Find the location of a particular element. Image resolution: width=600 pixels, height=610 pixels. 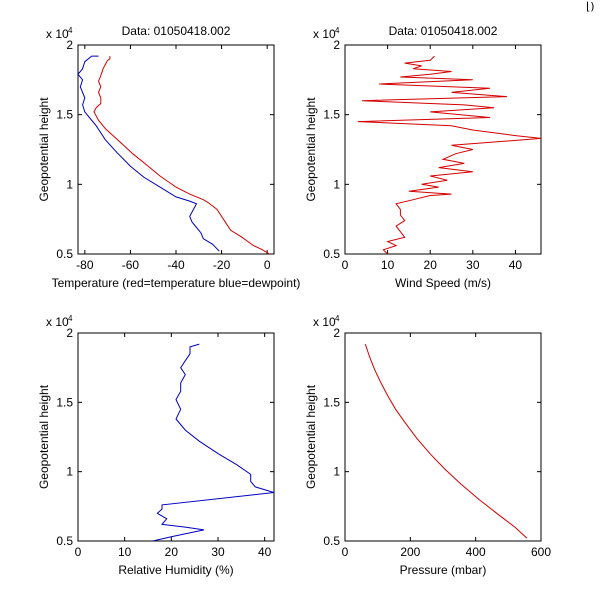

x-axis-label: Pressure (mbar) is located at coordinates (443, 570).